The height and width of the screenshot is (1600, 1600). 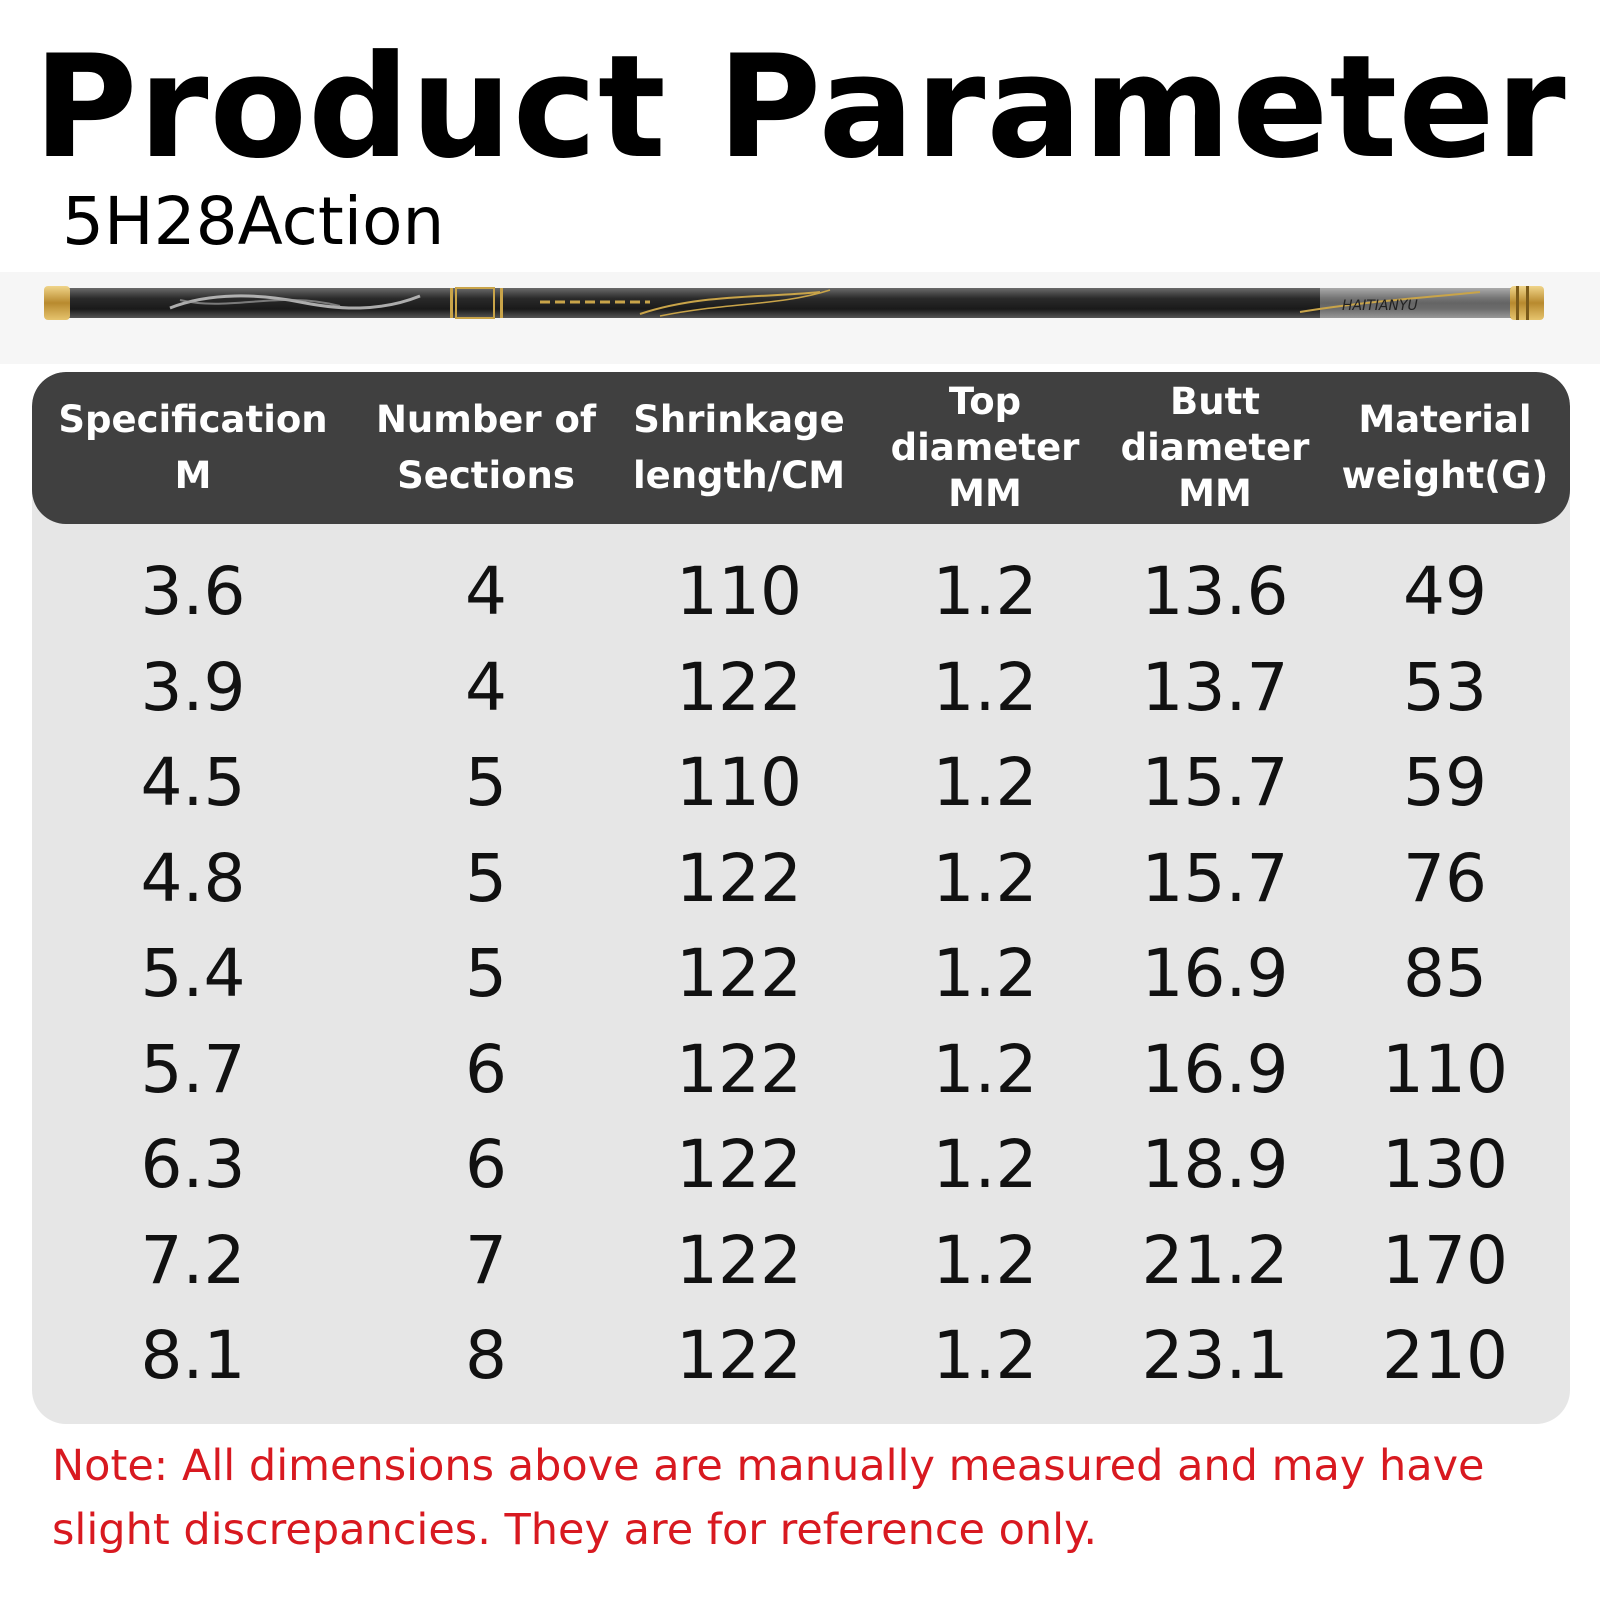 I want to click on header-weight: Material weight(G), so click(x=1445, y=447).